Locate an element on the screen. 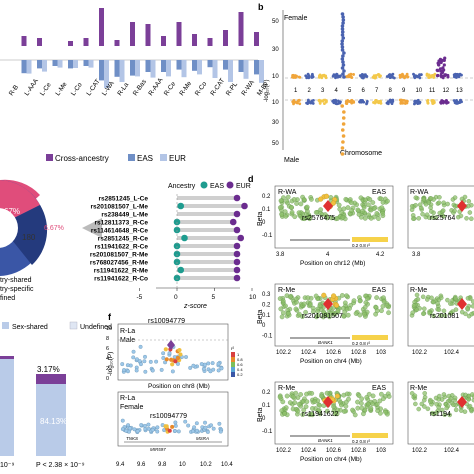 The image size is (474, 474). regional-plot-title-right: R-Me is located at coordinates (418, 388).